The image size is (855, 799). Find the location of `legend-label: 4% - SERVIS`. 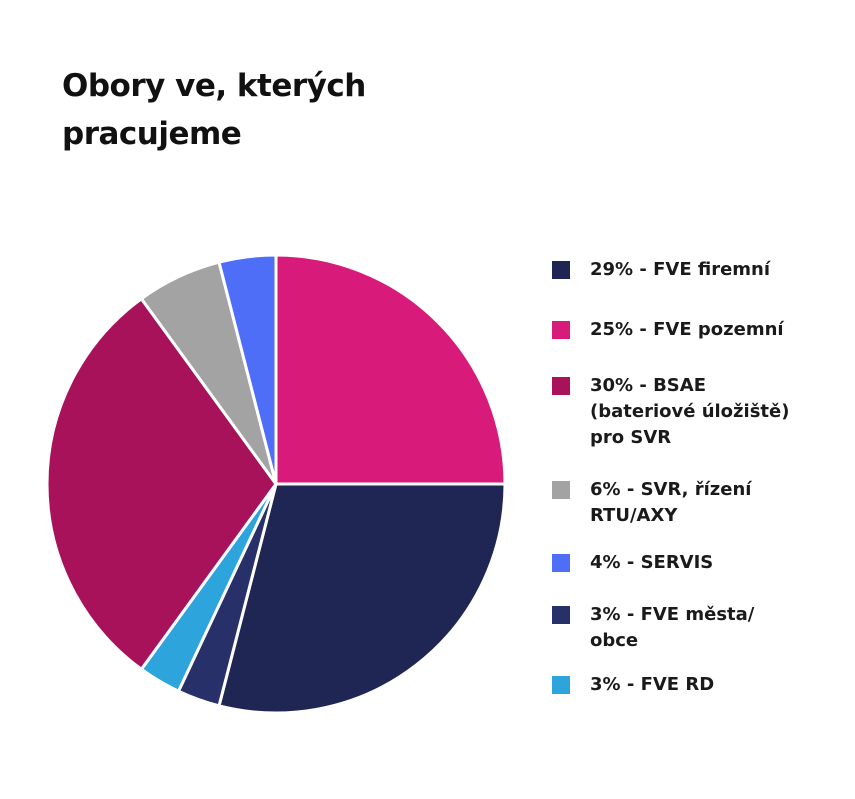

legend-label: 4% - SERVIS is located at coordinates (652, 562).